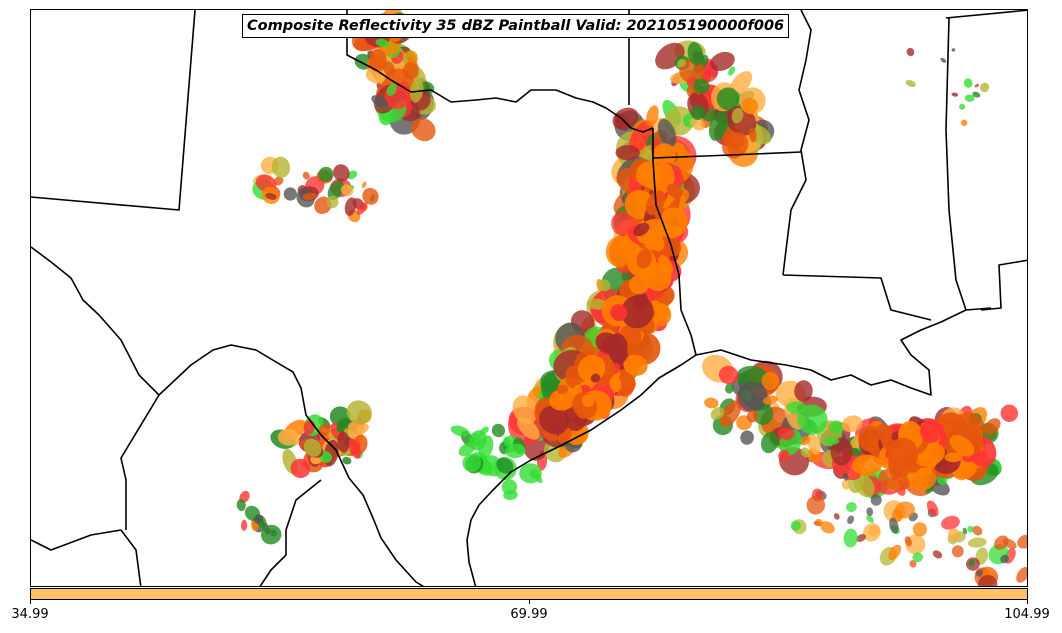 This screenshot has height=633, width=1062. I want to click on colorbar-label-mid: 69.99, so click(529, 614).